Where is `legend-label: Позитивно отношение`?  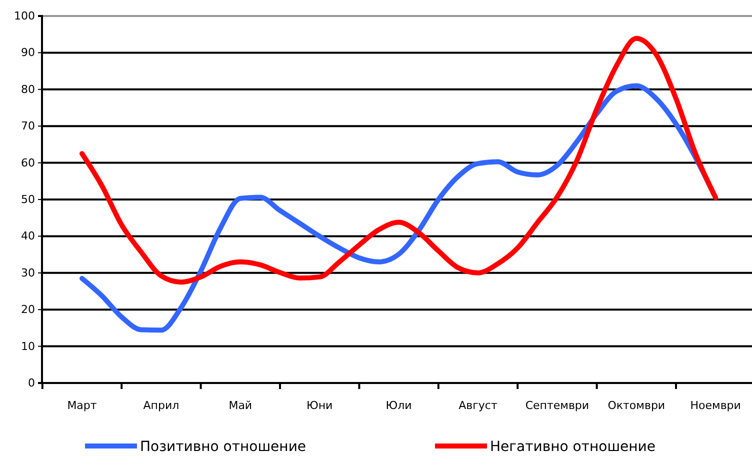 legend-label: Позитивно отношение is located at coordinates (223, 447).